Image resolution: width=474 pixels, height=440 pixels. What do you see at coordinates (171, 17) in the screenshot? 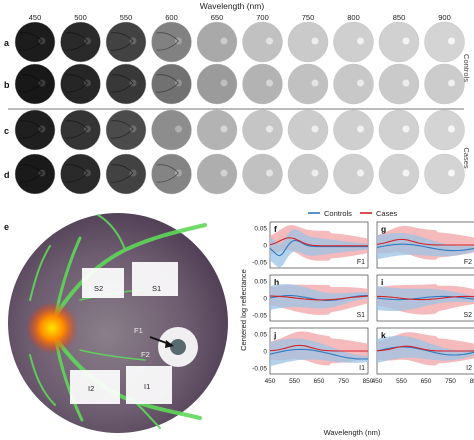
I see `wavelength-label: 600` at bounding box center [171, 17].